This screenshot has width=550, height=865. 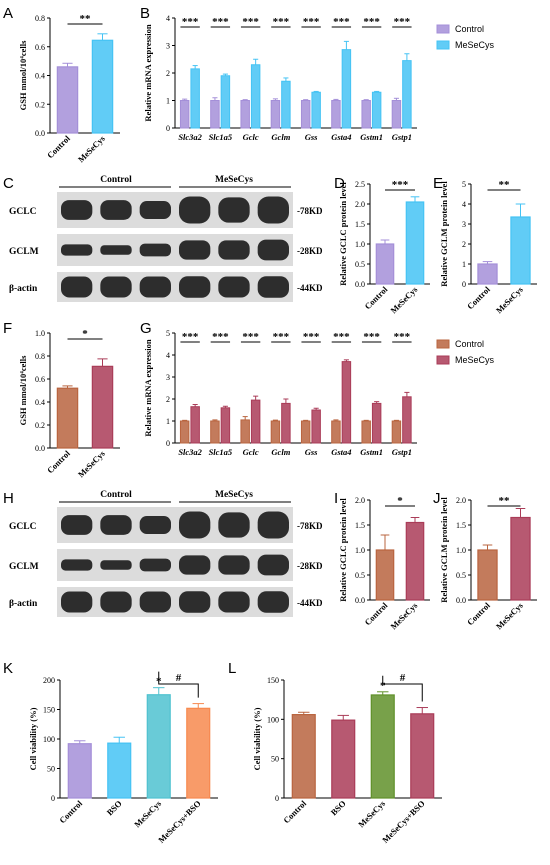 What do you see at coordinates (443, 360) in the screenshot?
I see `legend-swatch-mesecys` at bounding box center [443, 360].